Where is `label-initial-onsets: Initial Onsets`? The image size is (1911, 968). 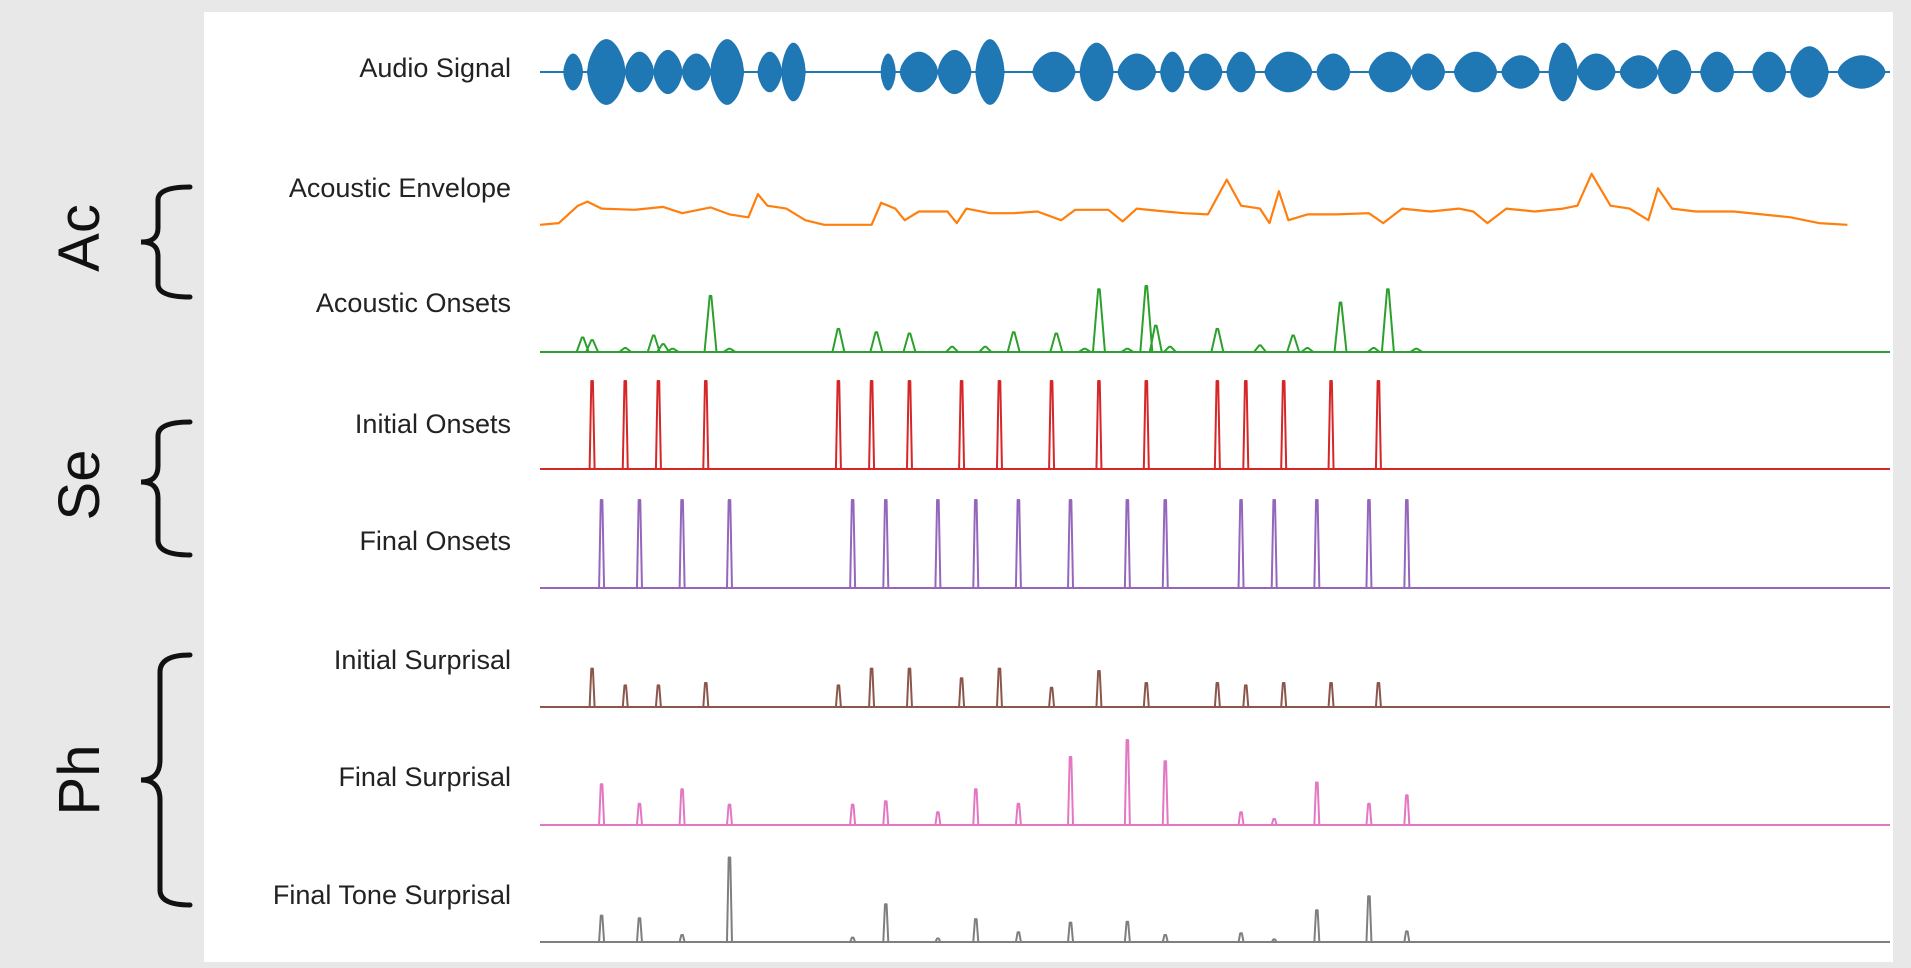
label-initial-onsets: Initial Onsets is located at coordinates (432, 424).